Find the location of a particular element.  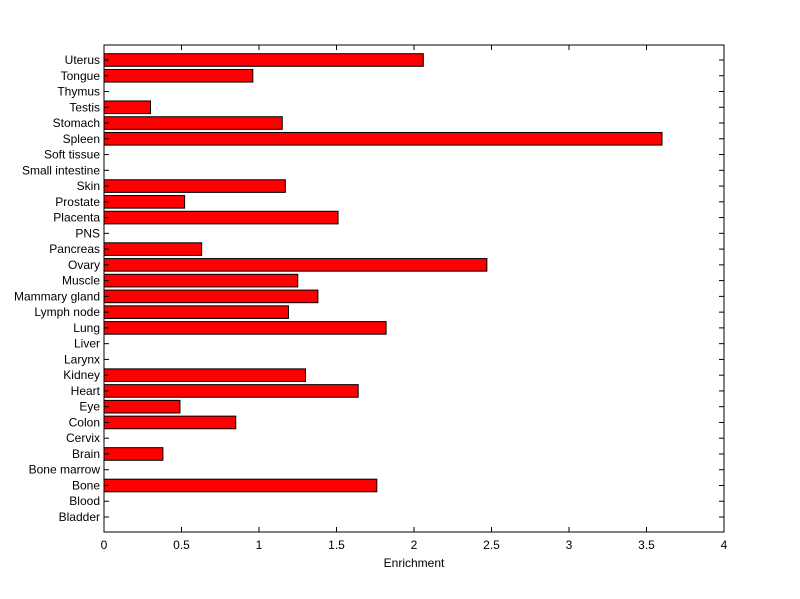

bar-brain is located at coordinates (133, 454).